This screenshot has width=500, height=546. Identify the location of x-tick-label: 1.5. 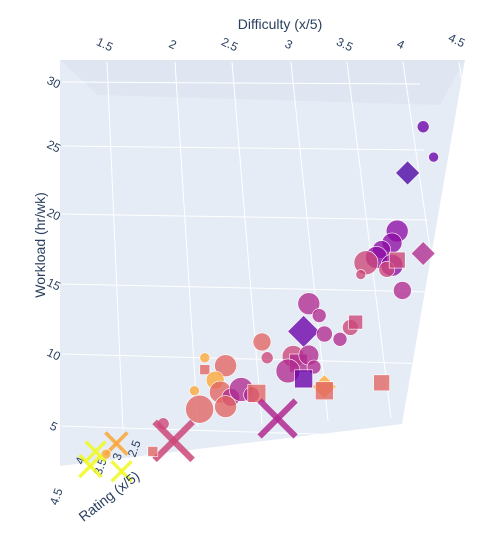
(104, 45).